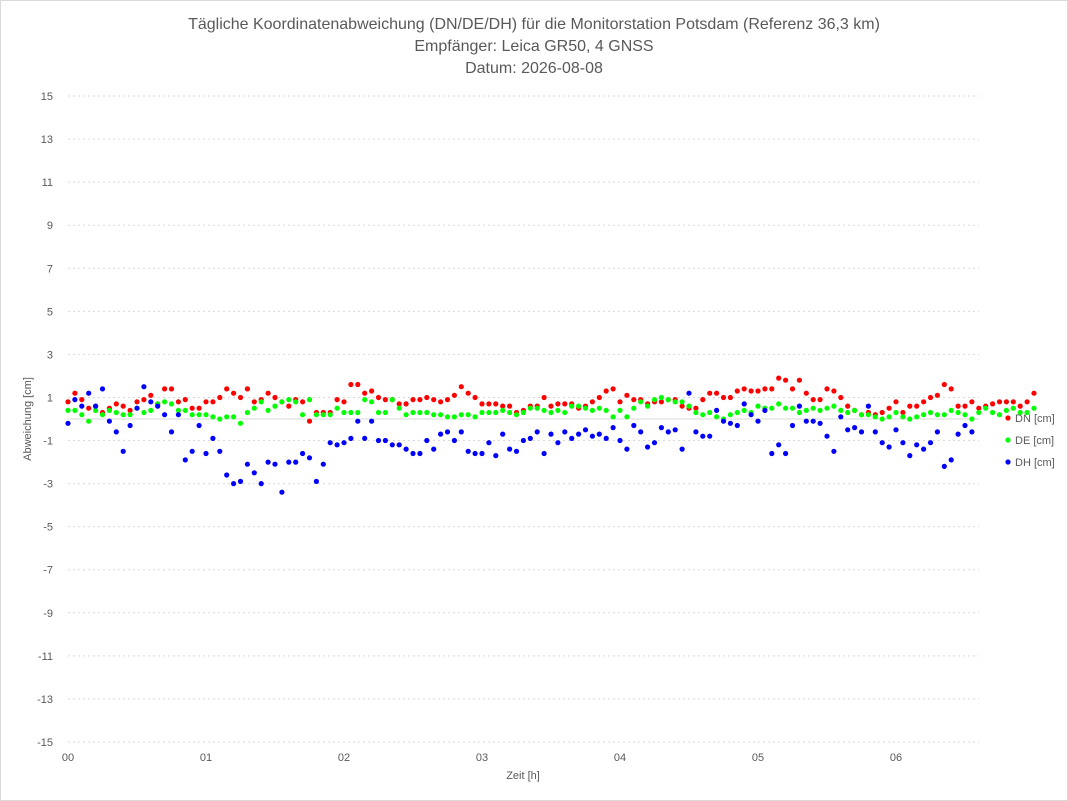 The height and width of the screenshot is (801, 1068). I want to click on y-tick-label: 1, so click(50, 398).